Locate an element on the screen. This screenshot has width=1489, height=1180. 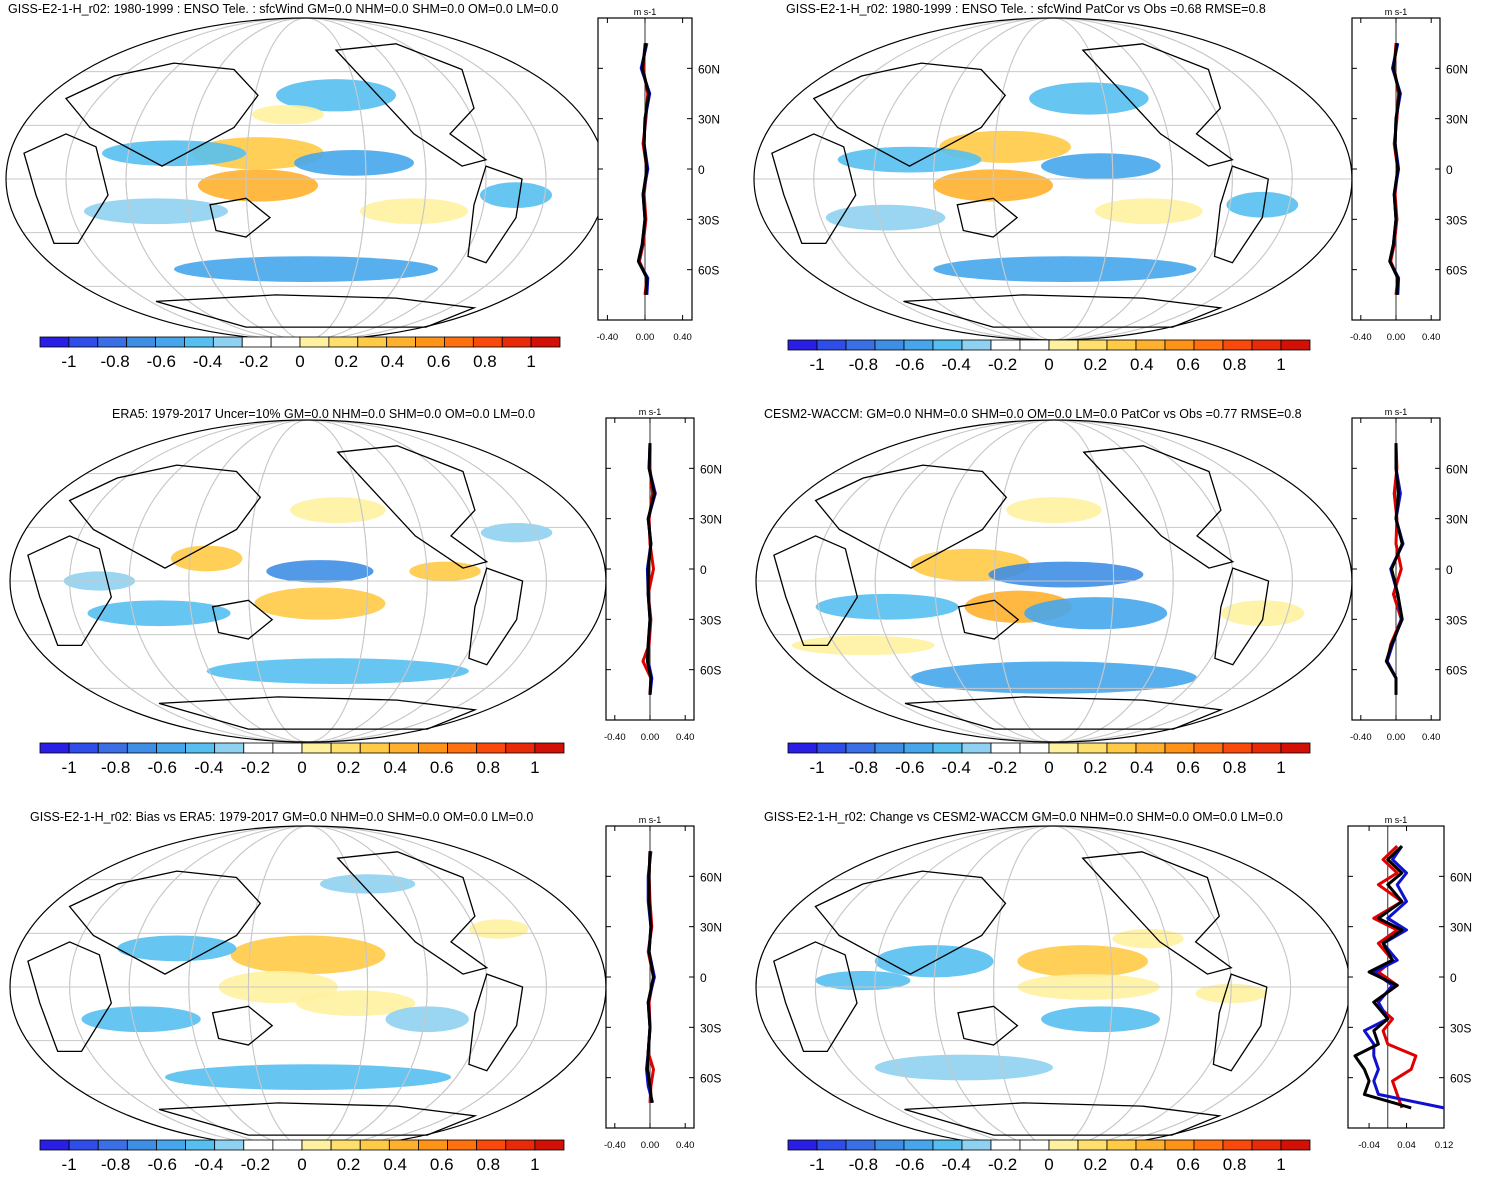
world-map is located at coordinates (1053, 987).